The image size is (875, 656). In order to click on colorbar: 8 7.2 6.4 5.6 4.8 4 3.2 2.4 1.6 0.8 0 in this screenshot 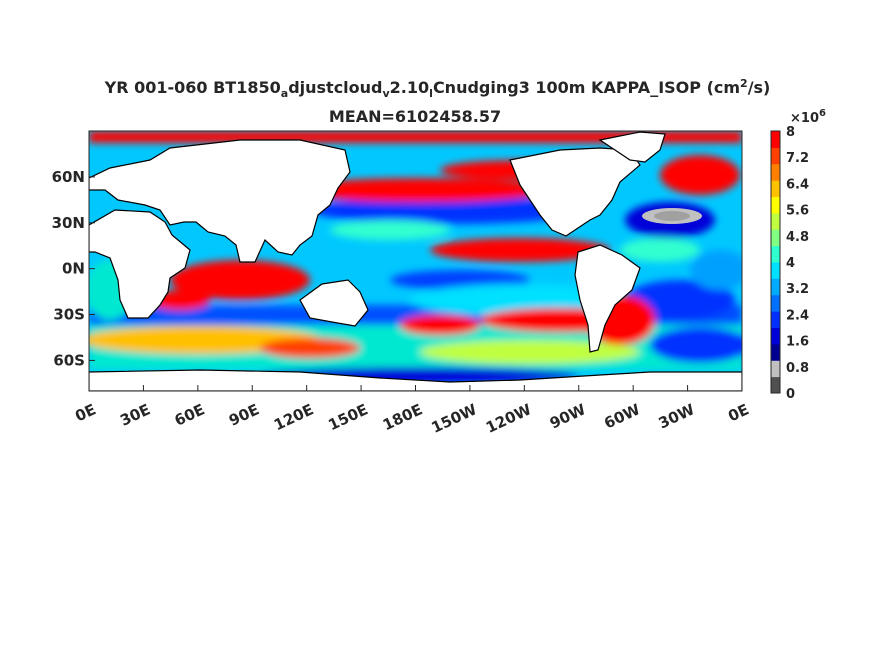, I will do `click(789, 263)`.